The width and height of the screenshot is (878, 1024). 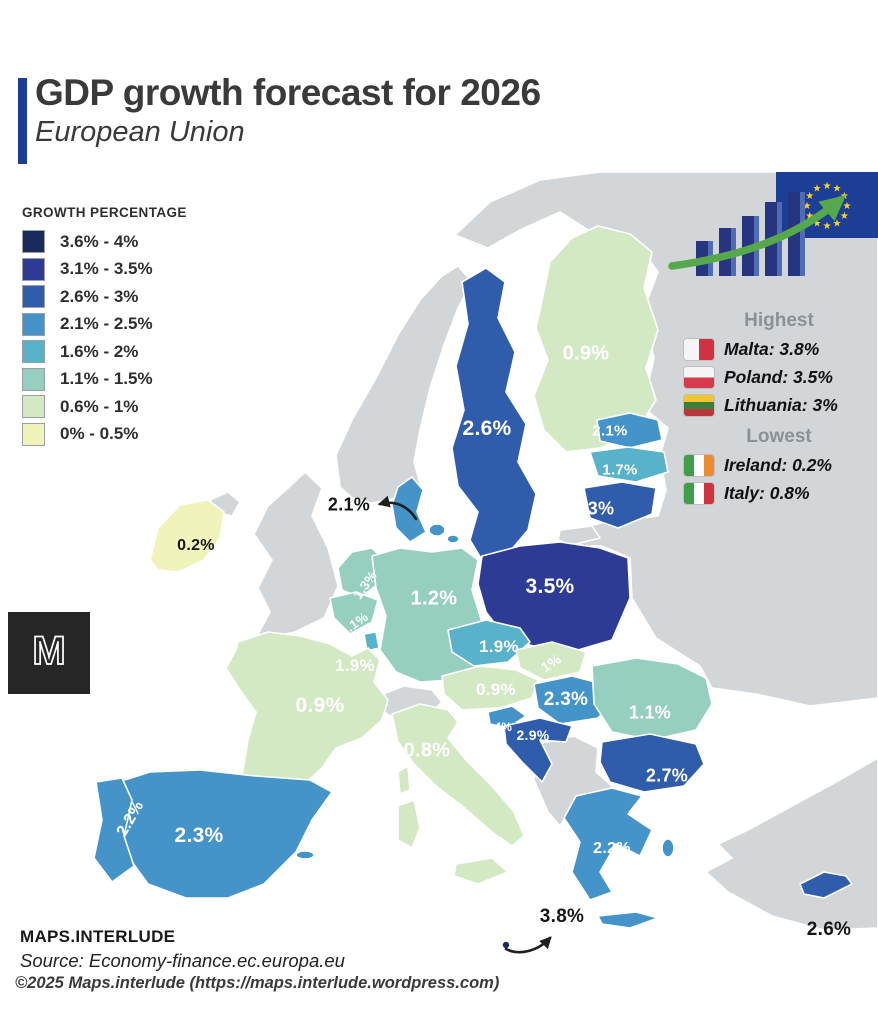 I want to click on lithuania-flag-icon, so click(x=699, y=405).